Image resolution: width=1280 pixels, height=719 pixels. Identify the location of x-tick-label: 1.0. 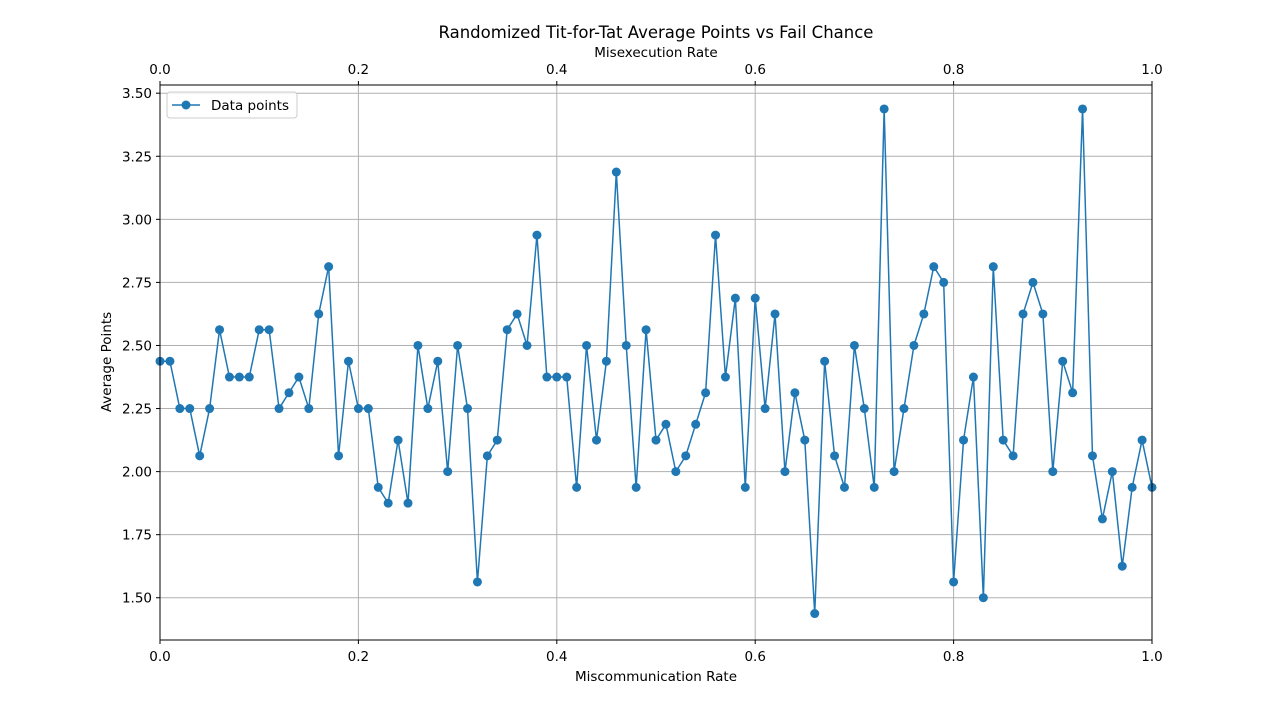
(1151, 657).